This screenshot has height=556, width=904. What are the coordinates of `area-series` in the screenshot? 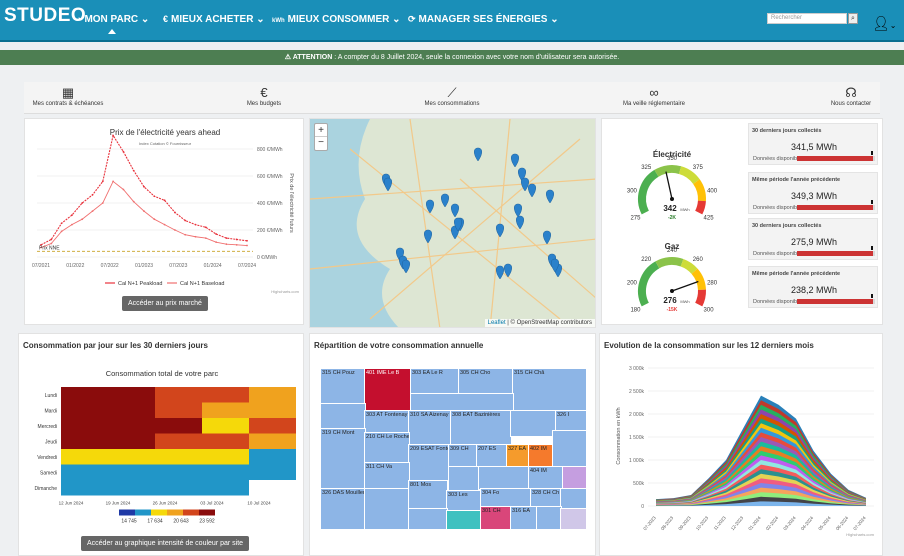 It's located at (761, 503).